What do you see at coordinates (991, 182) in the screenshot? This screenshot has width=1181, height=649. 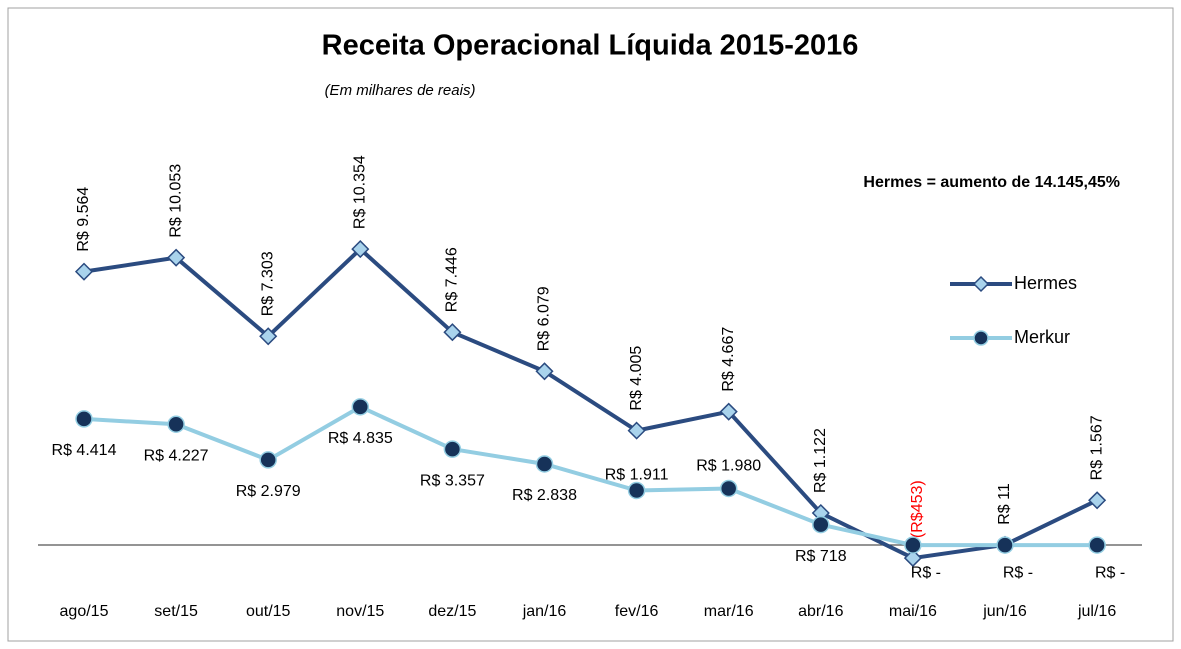 I see `annotation: Hermes = aumento de 14.145,45%` at bounding box center [991, 182].